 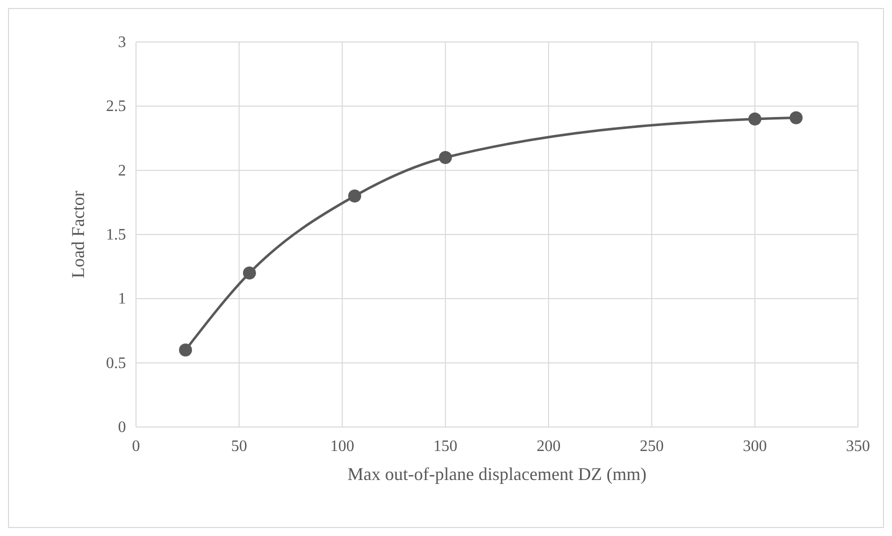 I want to click on x-tick-label: 50, so click(x=239, y=446).